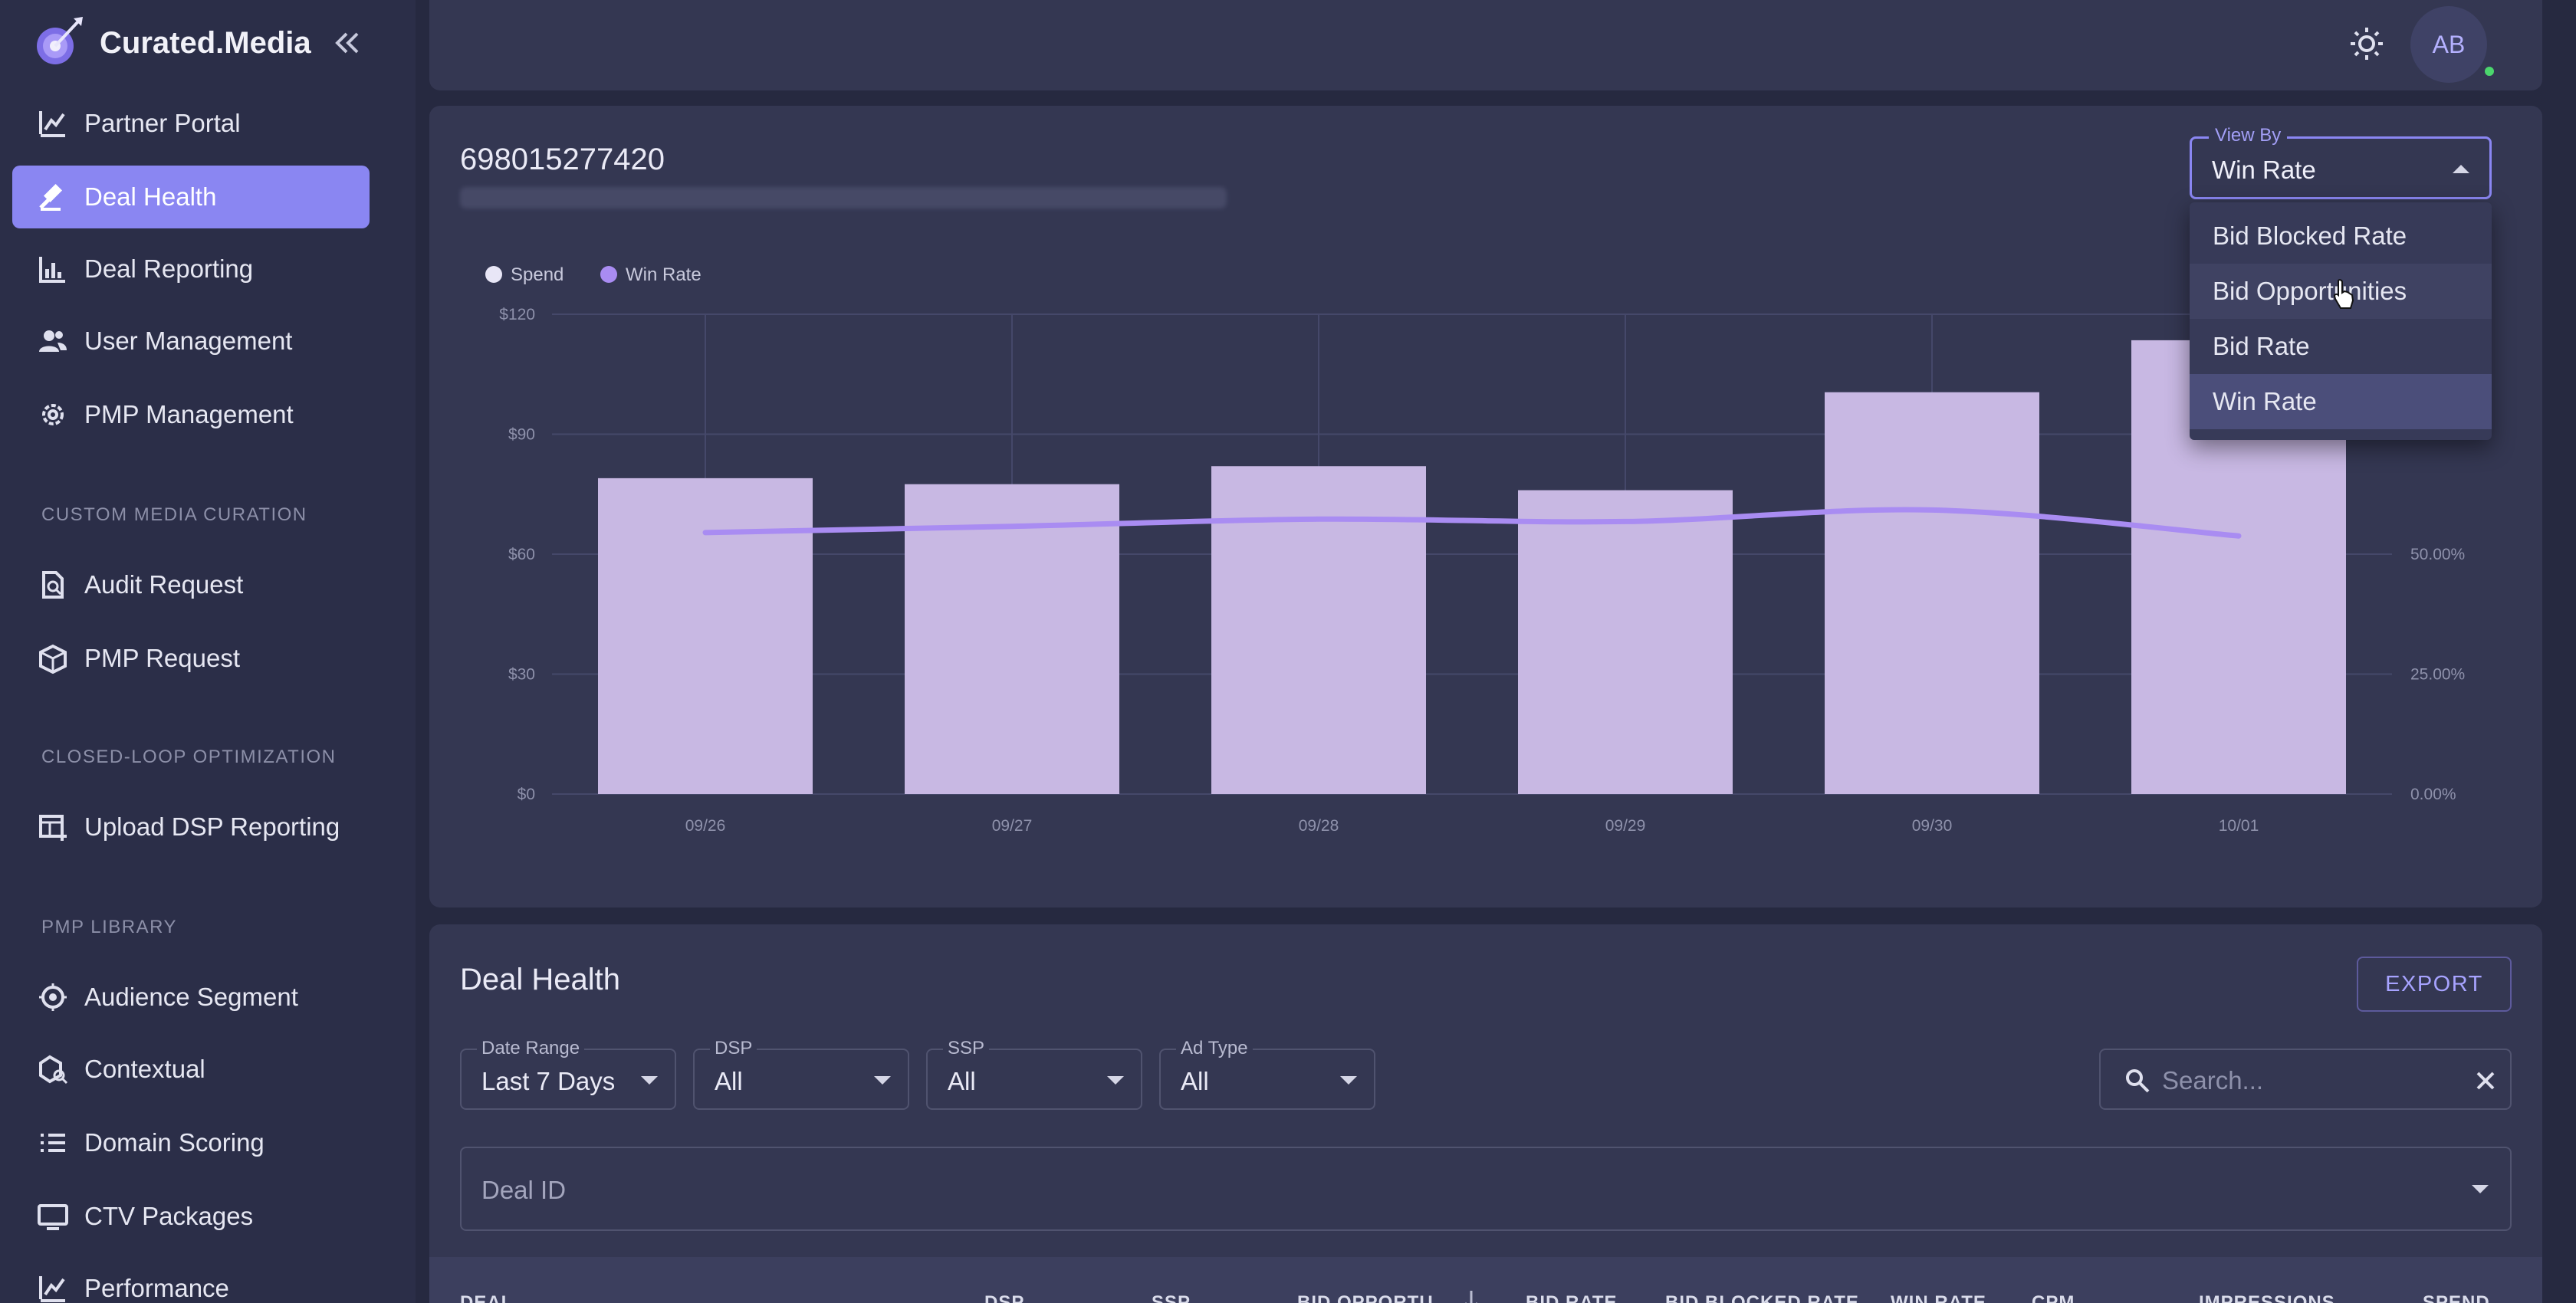 Image resolution: width=2576 pixels, height=1303 pixels. Describe the element at coordinates (2341, 402) in the screenshot. I see `menu-item-win-rate: Win Rate` at that location.